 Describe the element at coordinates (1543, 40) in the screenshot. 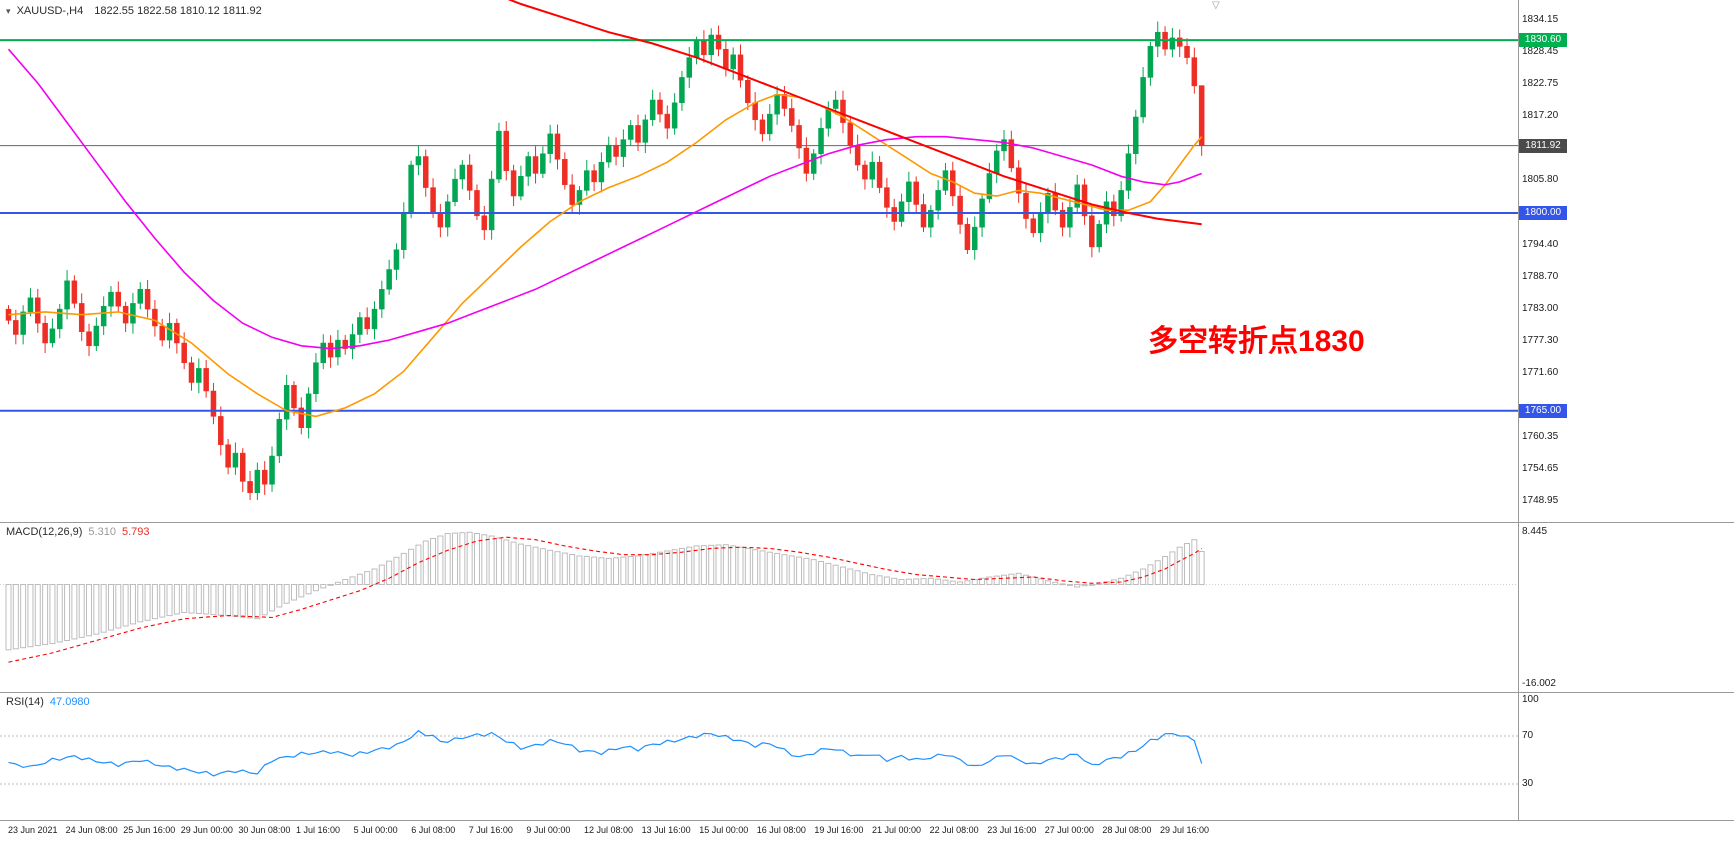

I see `price-tag: 1830.60` at that location.